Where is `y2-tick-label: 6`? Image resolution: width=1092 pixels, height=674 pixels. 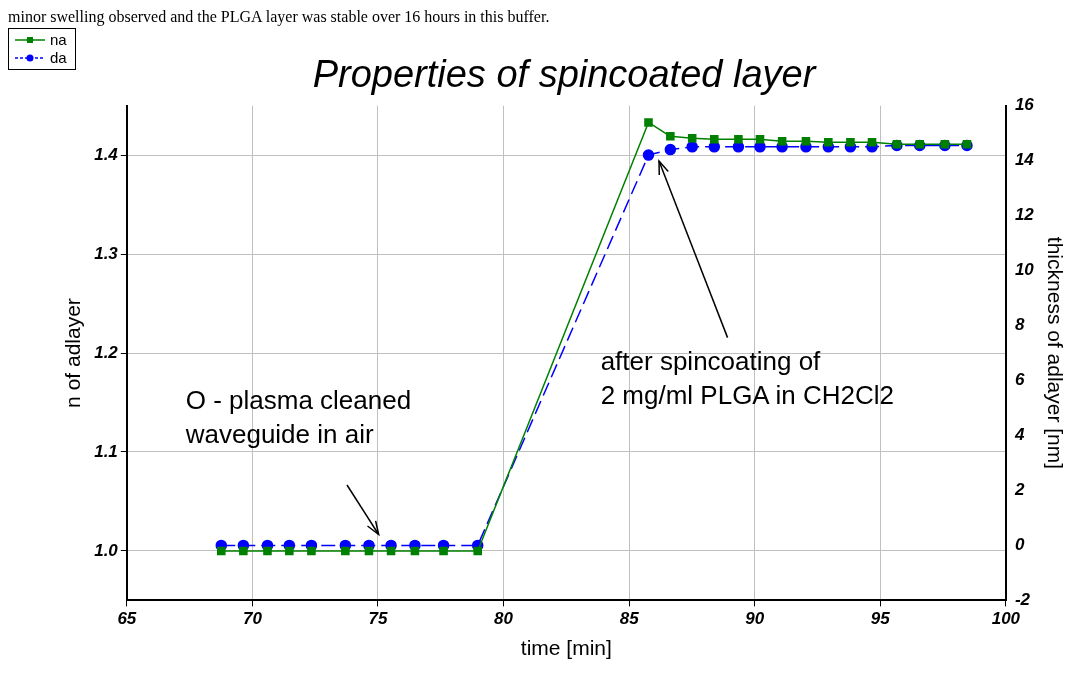 y2-tick-label: 6 is located at coordinates (1019, 380).